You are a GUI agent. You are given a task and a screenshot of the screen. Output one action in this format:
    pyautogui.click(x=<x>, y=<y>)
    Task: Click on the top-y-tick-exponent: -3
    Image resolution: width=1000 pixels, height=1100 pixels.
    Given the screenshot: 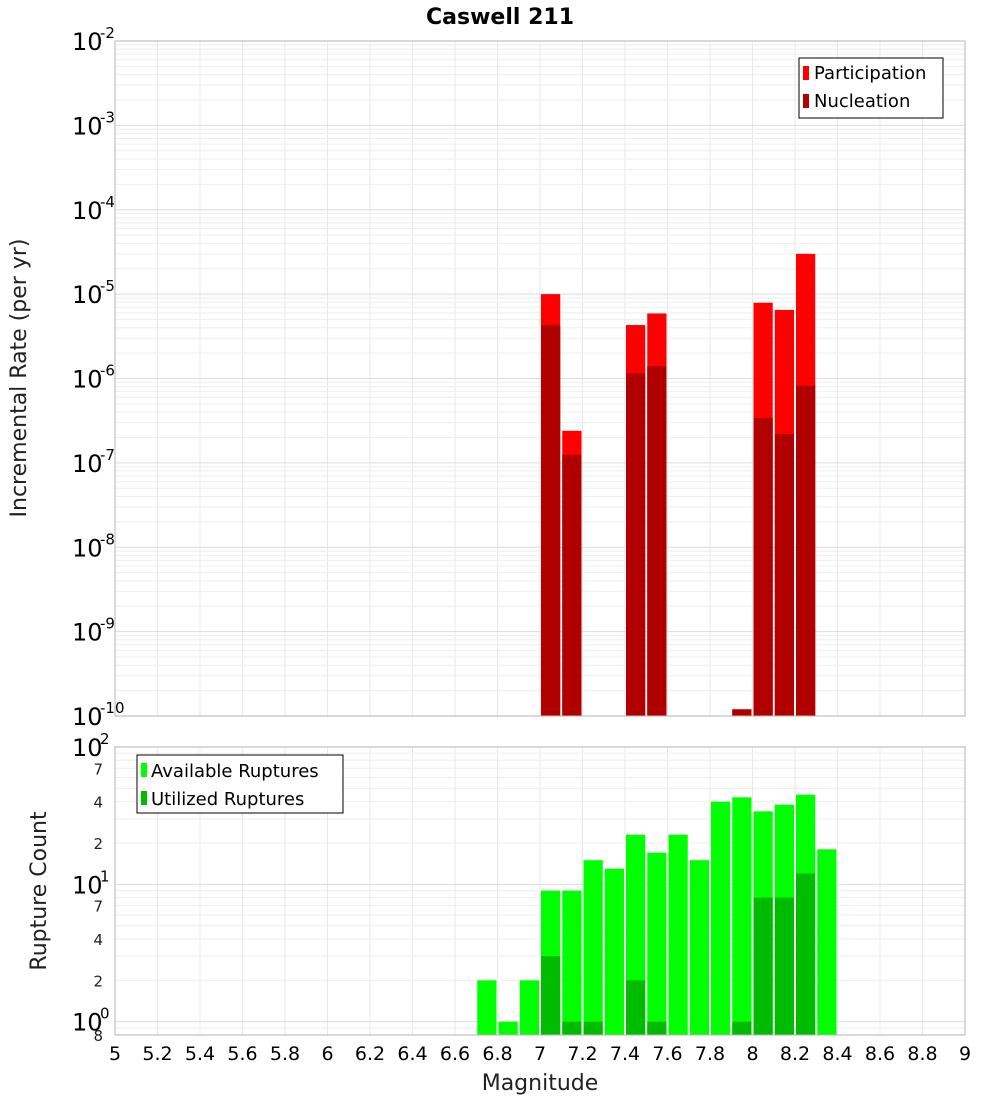 What is the action you would take?
    pyautogui.click(x=107, y=117)
    